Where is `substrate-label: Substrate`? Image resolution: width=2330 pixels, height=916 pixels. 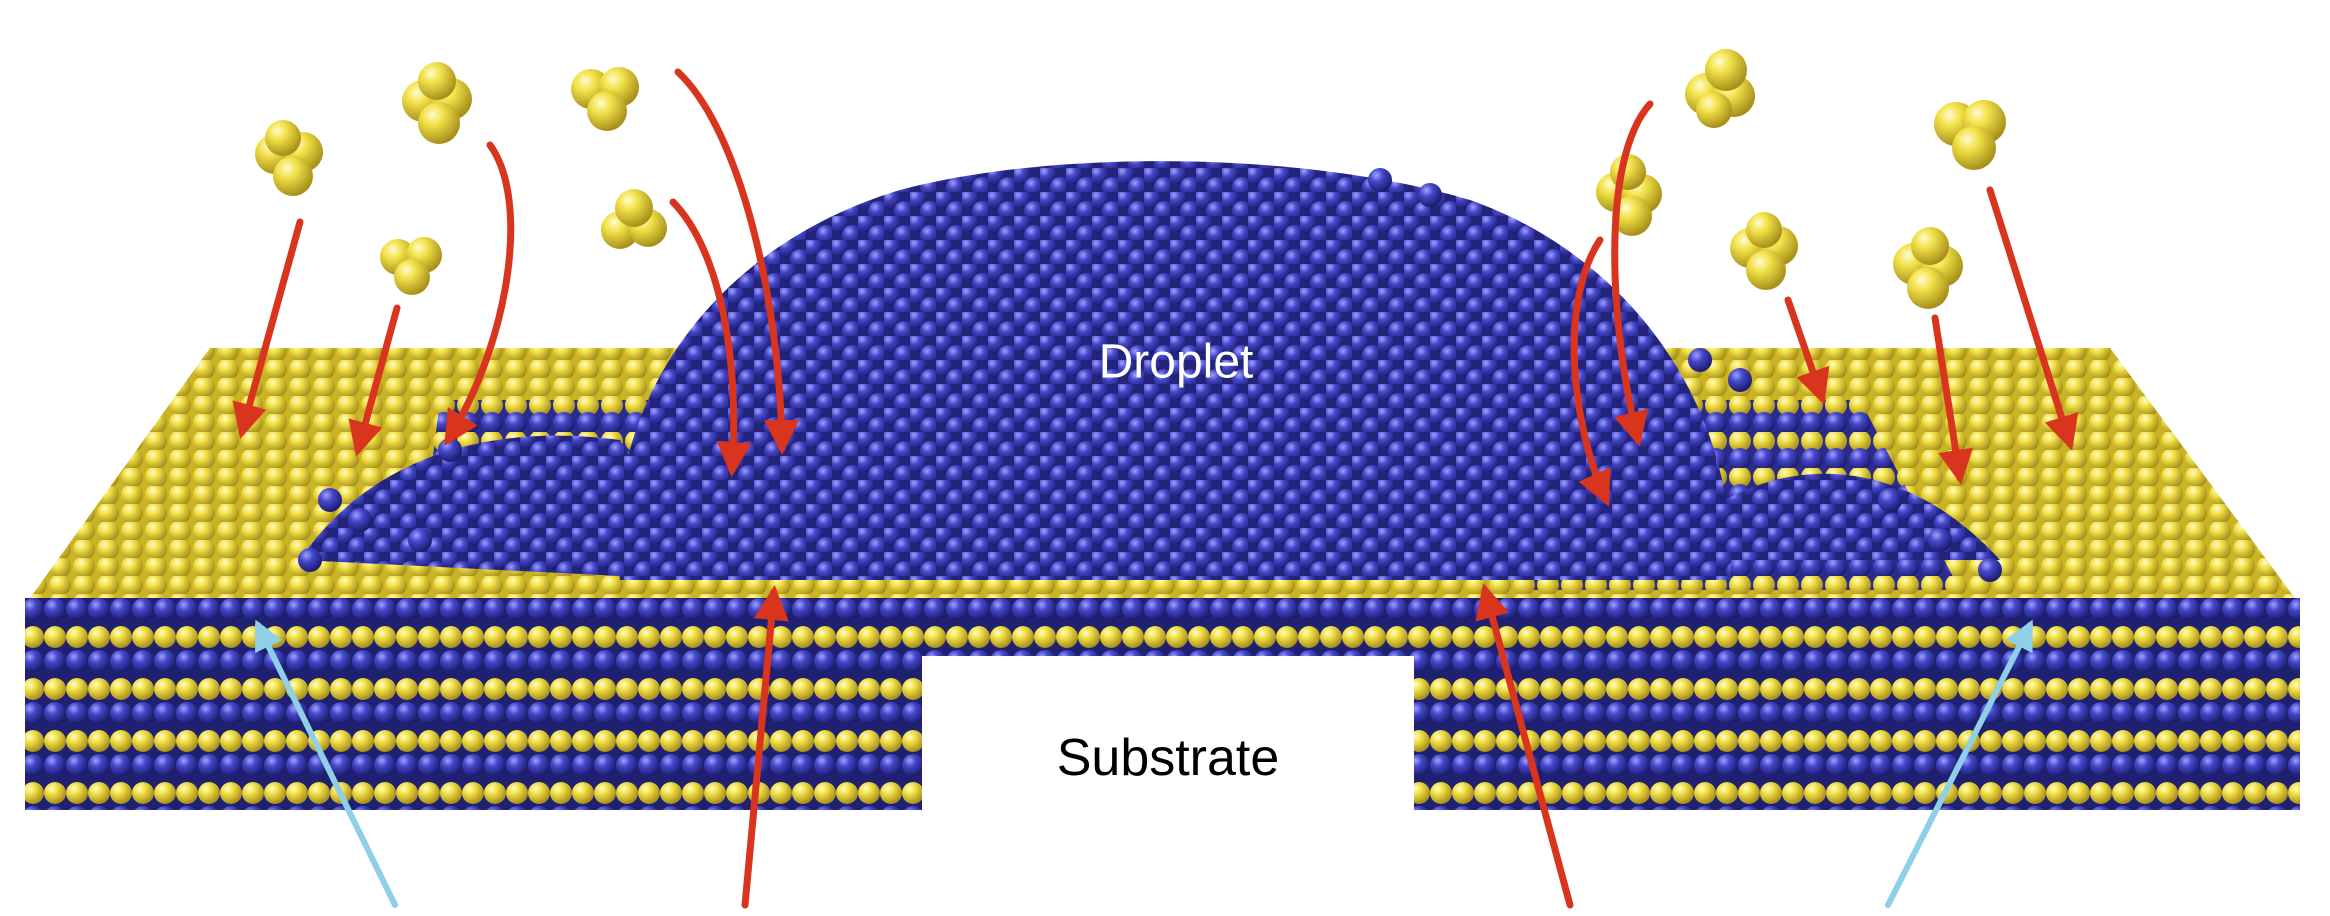
substrate-label: Substrate is located at coordinates (1168, 758).